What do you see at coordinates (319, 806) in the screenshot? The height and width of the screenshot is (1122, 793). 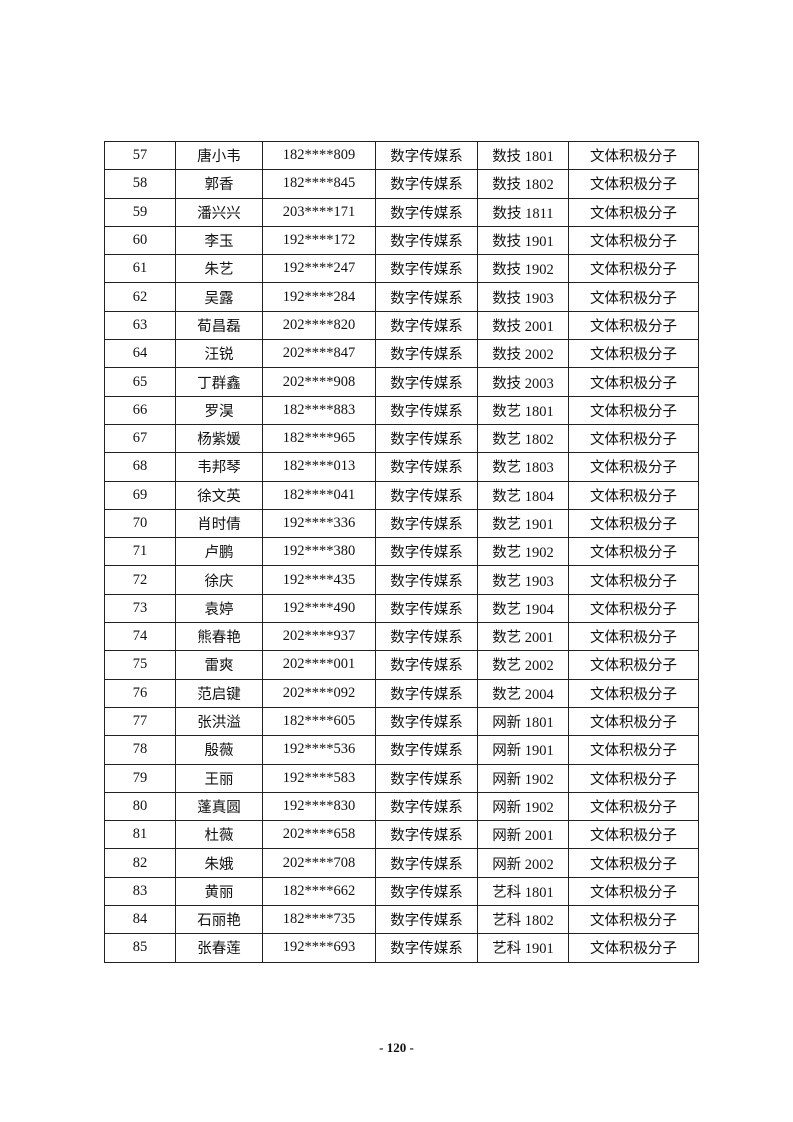 I see `student-id-cell: 192****830` at bounding box center [319, 806].